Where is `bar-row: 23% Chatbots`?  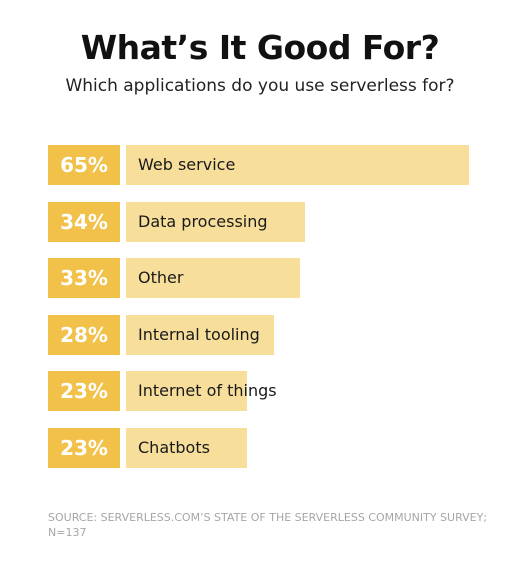
bar-row: 23% Chatbots is located at coordinates (260, 448).